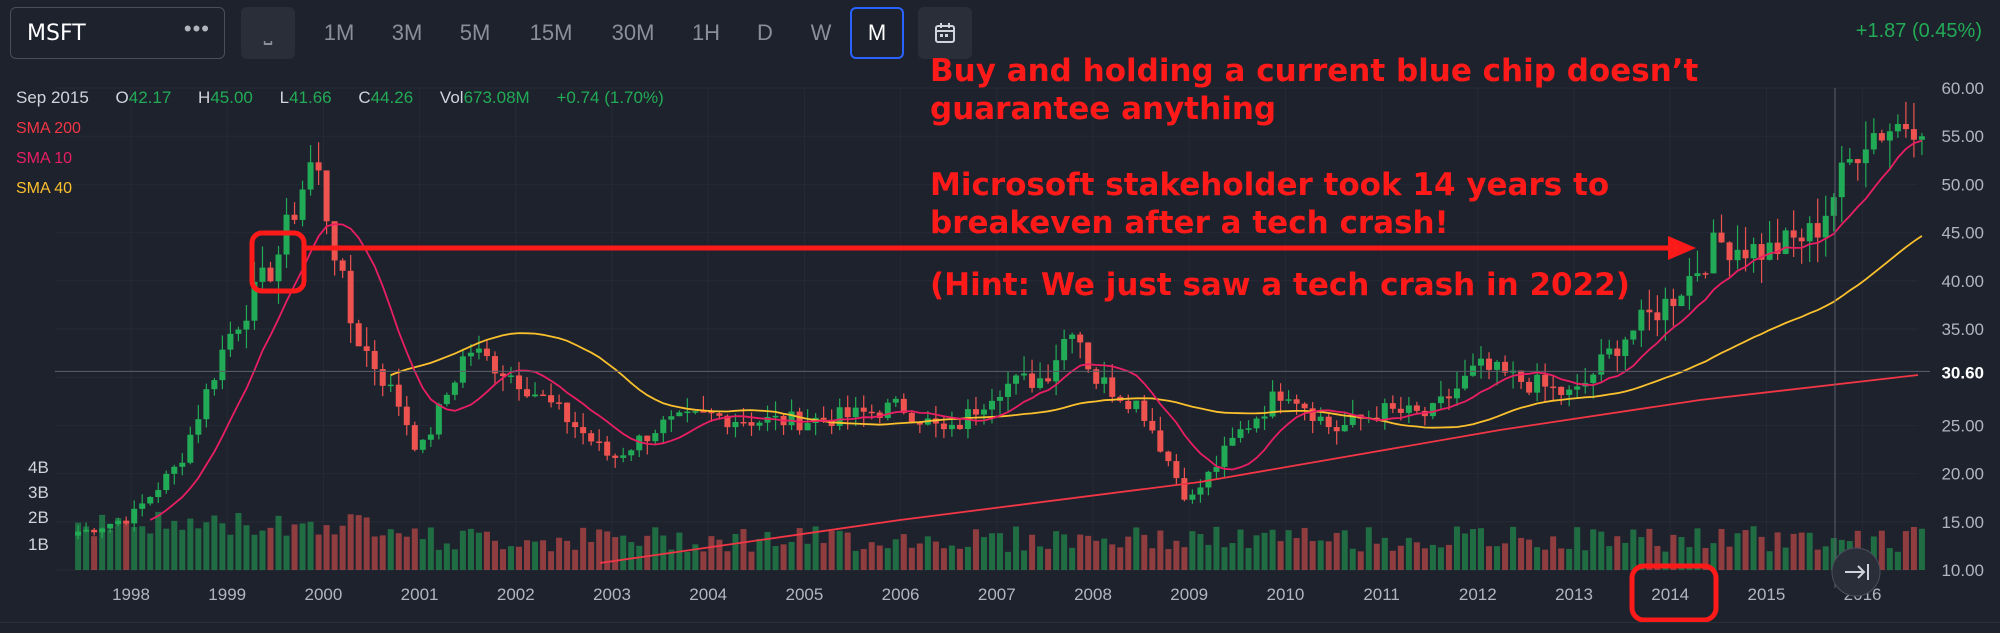  What do you see at coordinates (945, 33) in the screenshot?
I see `calendar-button` at bounding box center [945, 33].